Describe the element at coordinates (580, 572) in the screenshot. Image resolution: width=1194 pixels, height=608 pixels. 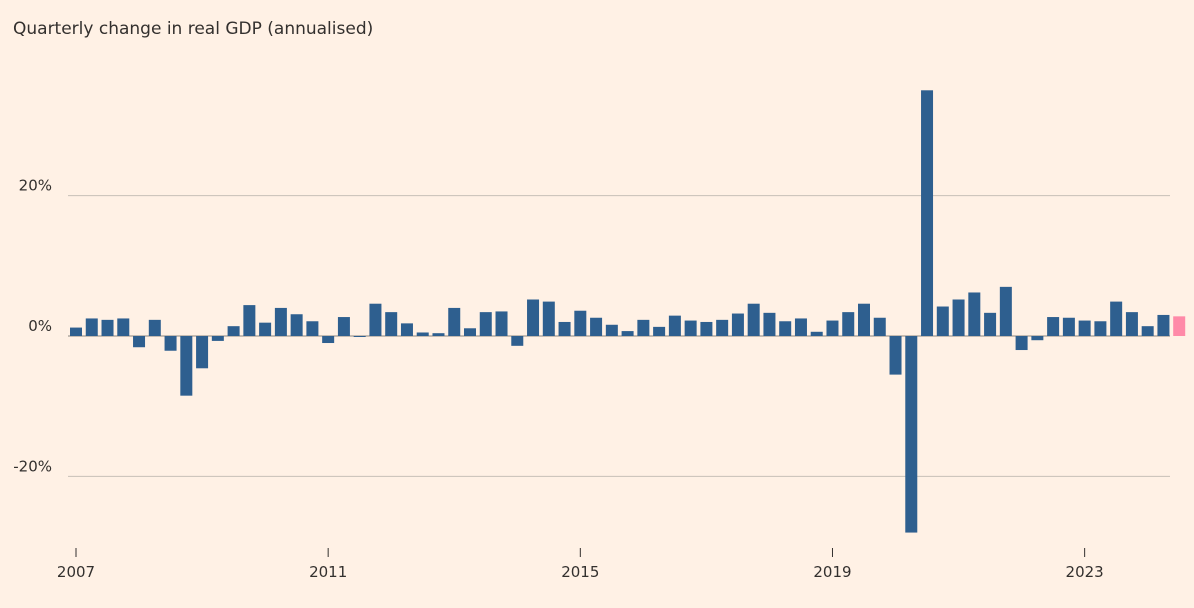
I see `x-tick-label: 2015` at that location.